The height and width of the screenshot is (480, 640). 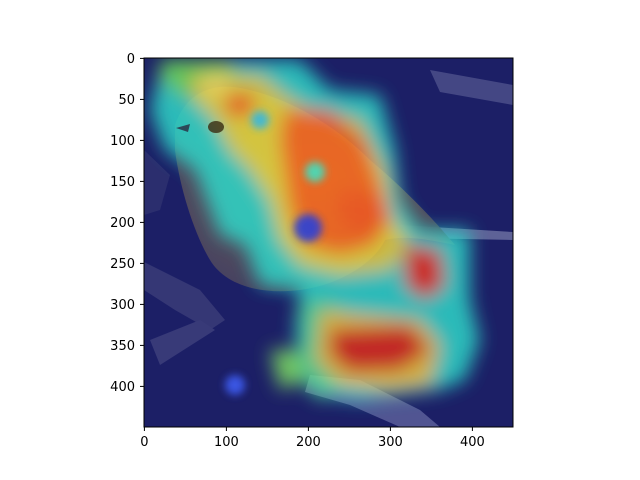 I want to click on y-tick-label: 350, so click(x=122, y=346).